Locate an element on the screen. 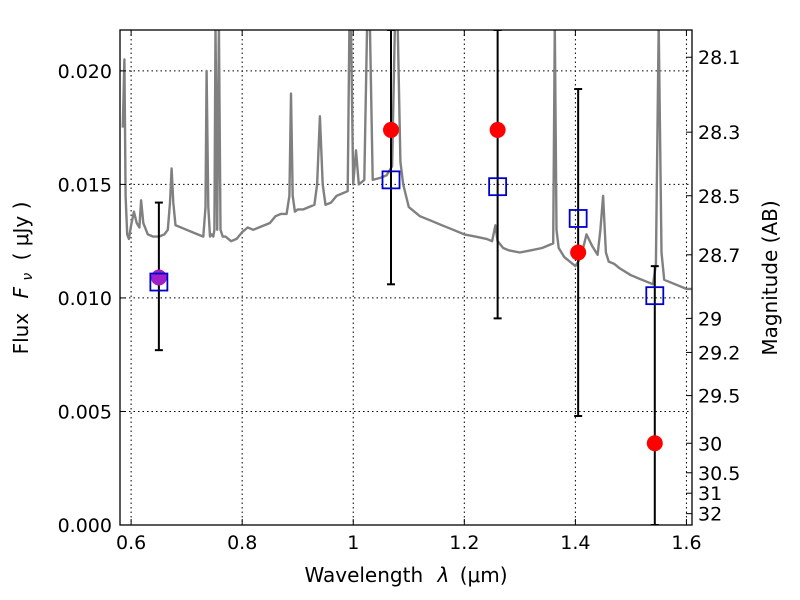  y2-tick-label: 30.5 is located at coordinates (719, 474).